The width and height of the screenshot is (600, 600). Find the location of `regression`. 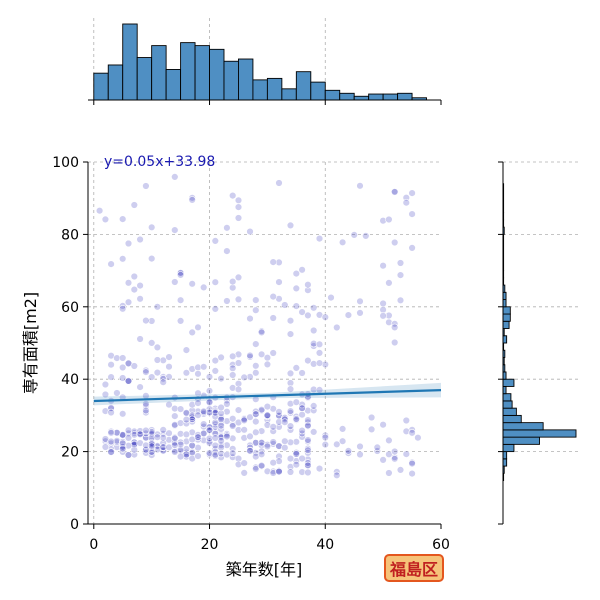

regression is located at coordinates (267, 394).